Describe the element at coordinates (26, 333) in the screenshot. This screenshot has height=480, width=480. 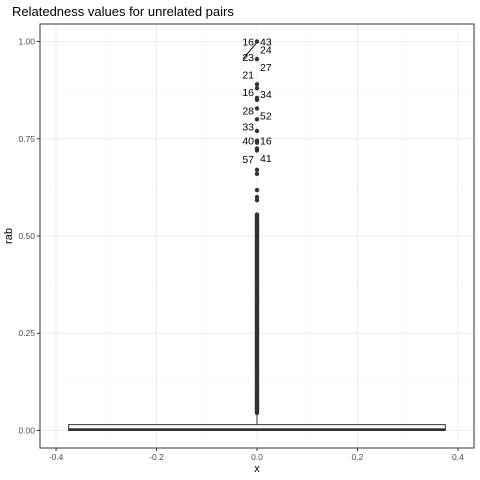
I see `y-tick-label: 0.25` at that location.